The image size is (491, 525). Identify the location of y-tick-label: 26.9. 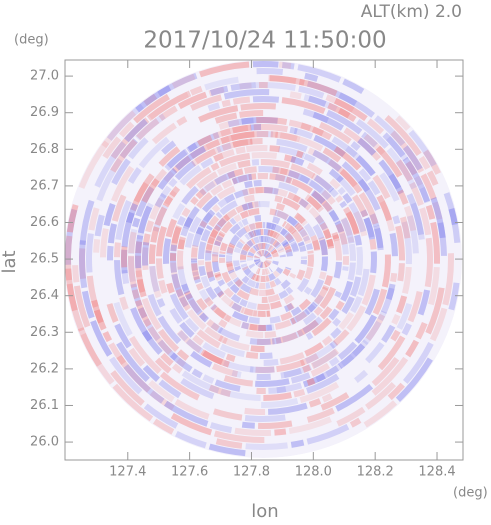
(44, 112).